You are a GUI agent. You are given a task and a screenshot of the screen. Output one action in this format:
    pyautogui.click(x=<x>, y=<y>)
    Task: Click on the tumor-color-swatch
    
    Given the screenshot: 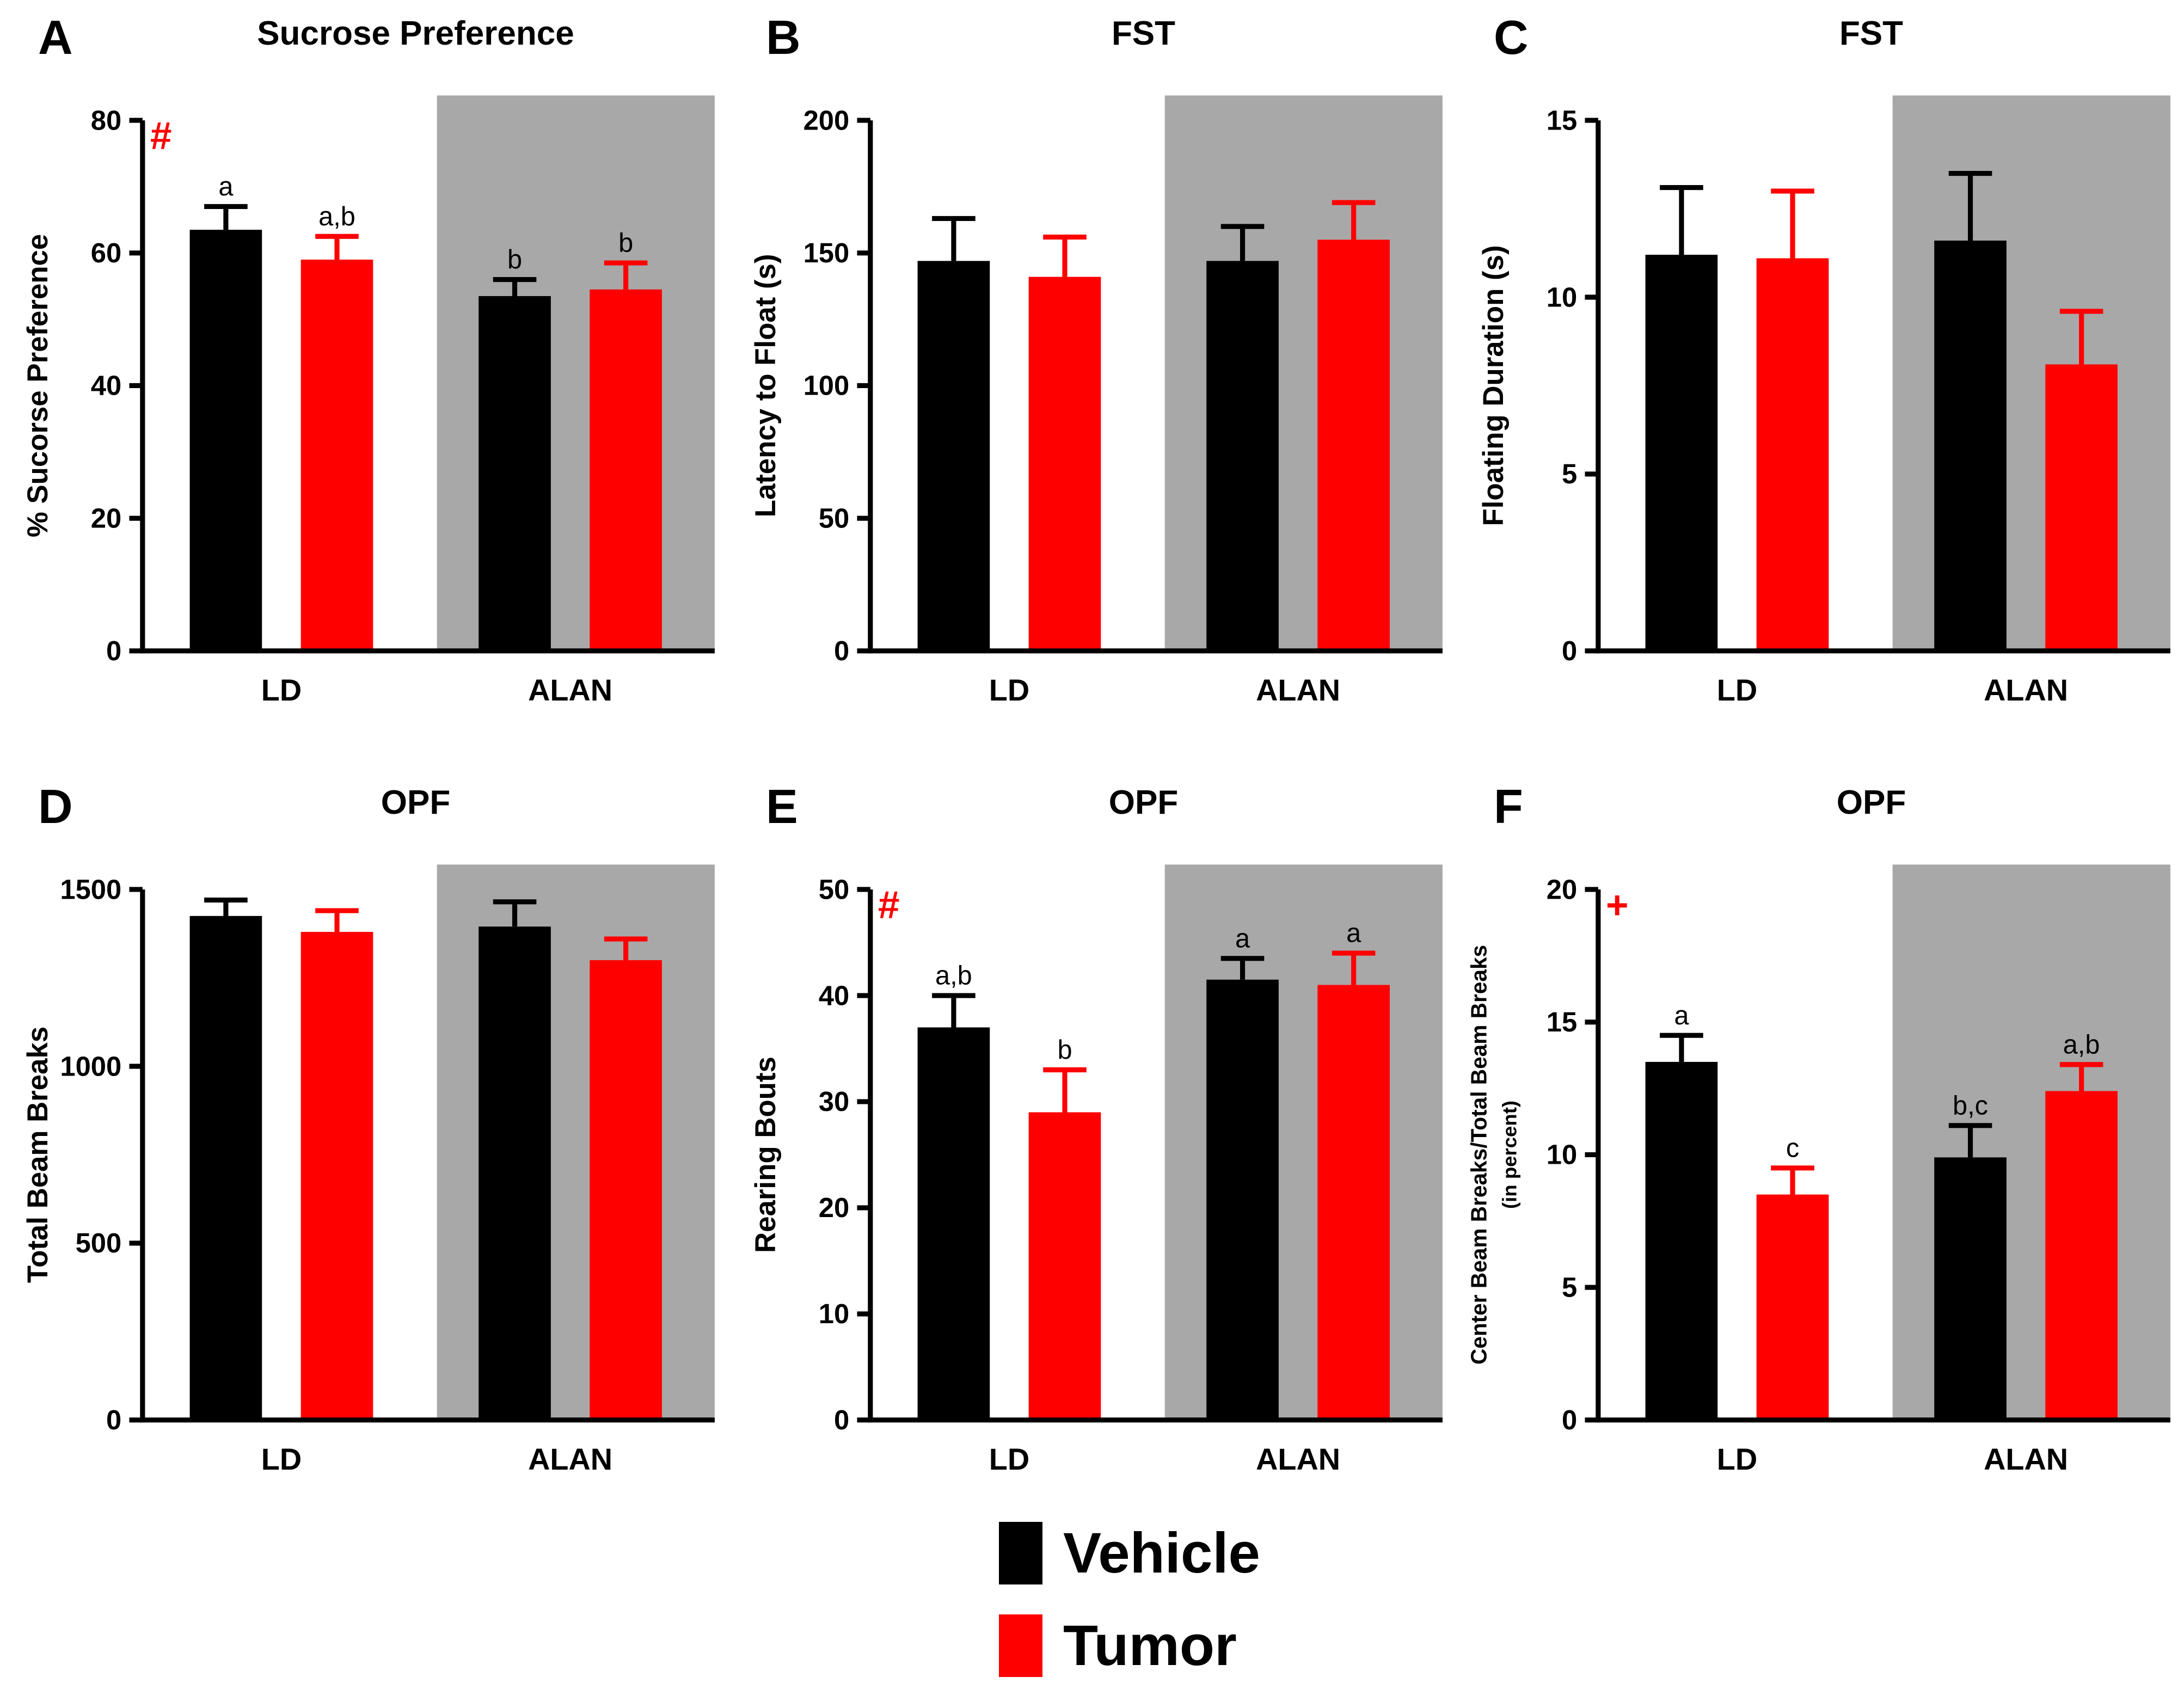 What is the action you would take?
    pyautogui.click(x=1020, y=1645)
    